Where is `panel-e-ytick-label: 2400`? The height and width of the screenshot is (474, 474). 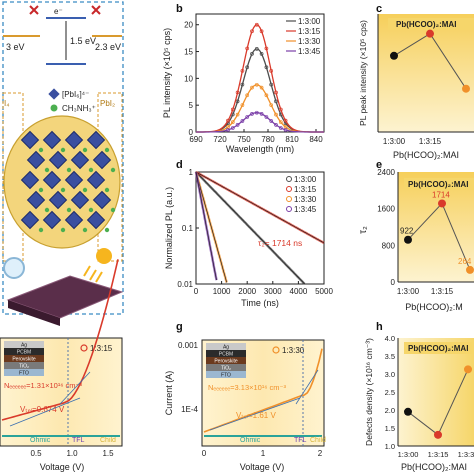 panel-e-ytick-label: 2400 is located at coordinates (386, 172).